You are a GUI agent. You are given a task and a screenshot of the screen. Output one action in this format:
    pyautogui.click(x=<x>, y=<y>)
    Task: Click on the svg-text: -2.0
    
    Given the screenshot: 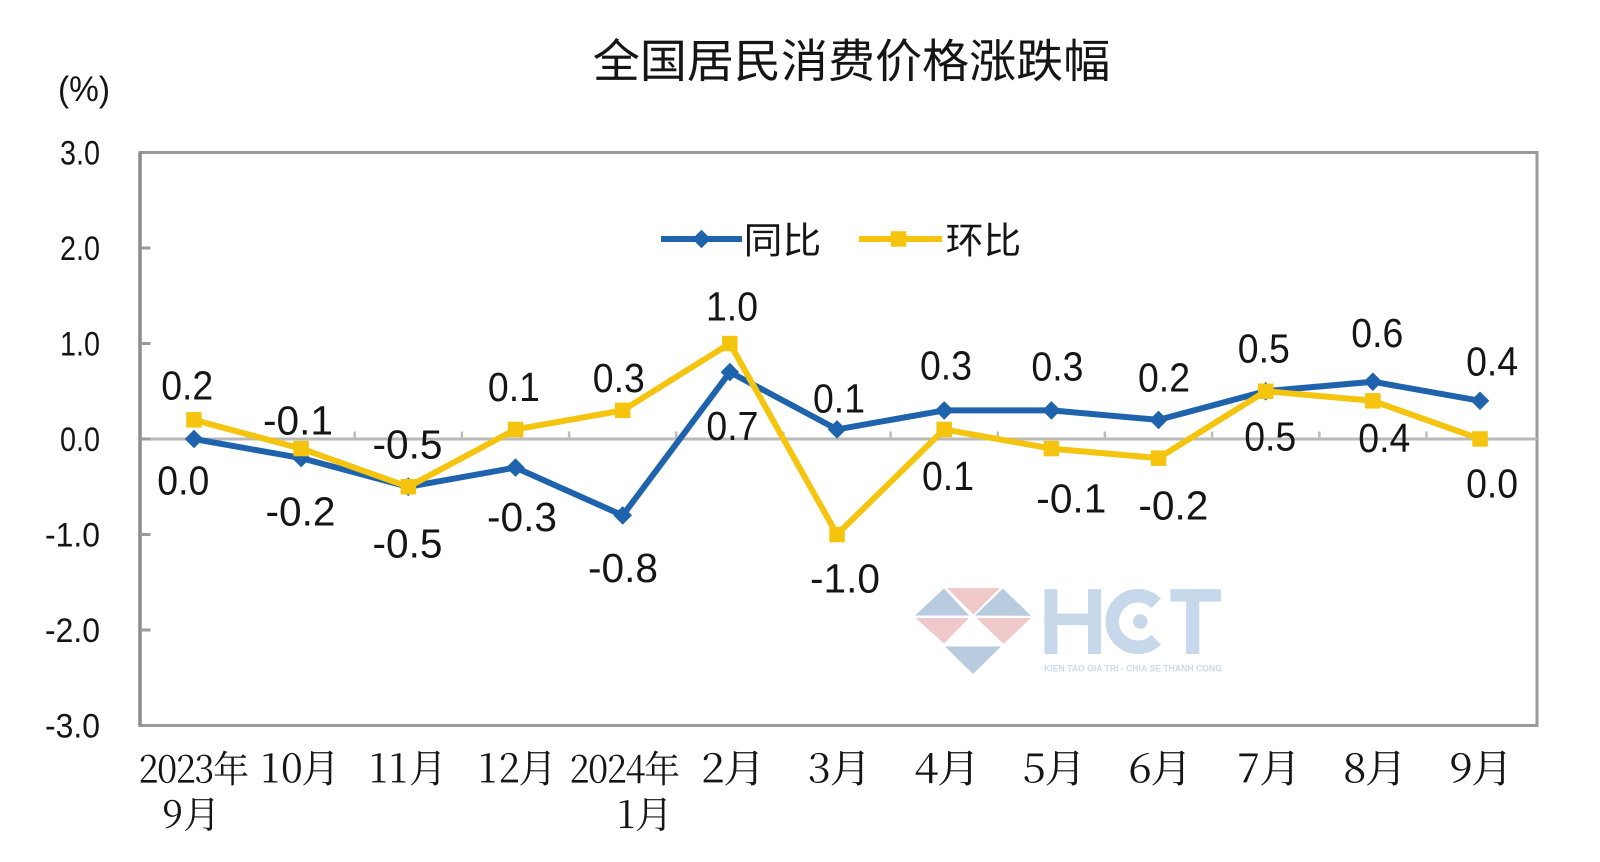 What is the action you would take?
    pyautogui.click(x=72, y=631)
    